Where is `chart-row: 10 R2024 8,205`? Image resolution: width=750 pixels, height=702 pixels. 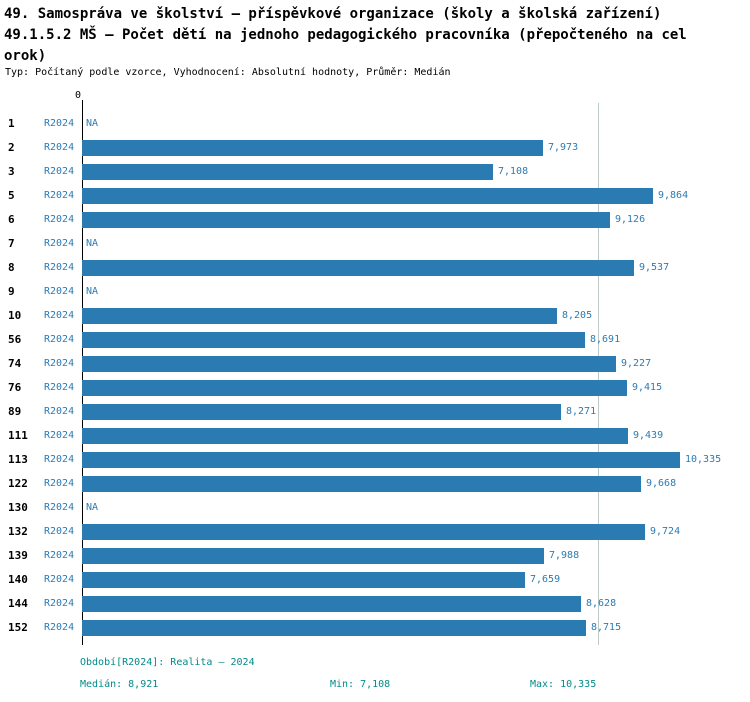
chart-row: 10 R2024 8,205 is located at coordinates (375, 316).